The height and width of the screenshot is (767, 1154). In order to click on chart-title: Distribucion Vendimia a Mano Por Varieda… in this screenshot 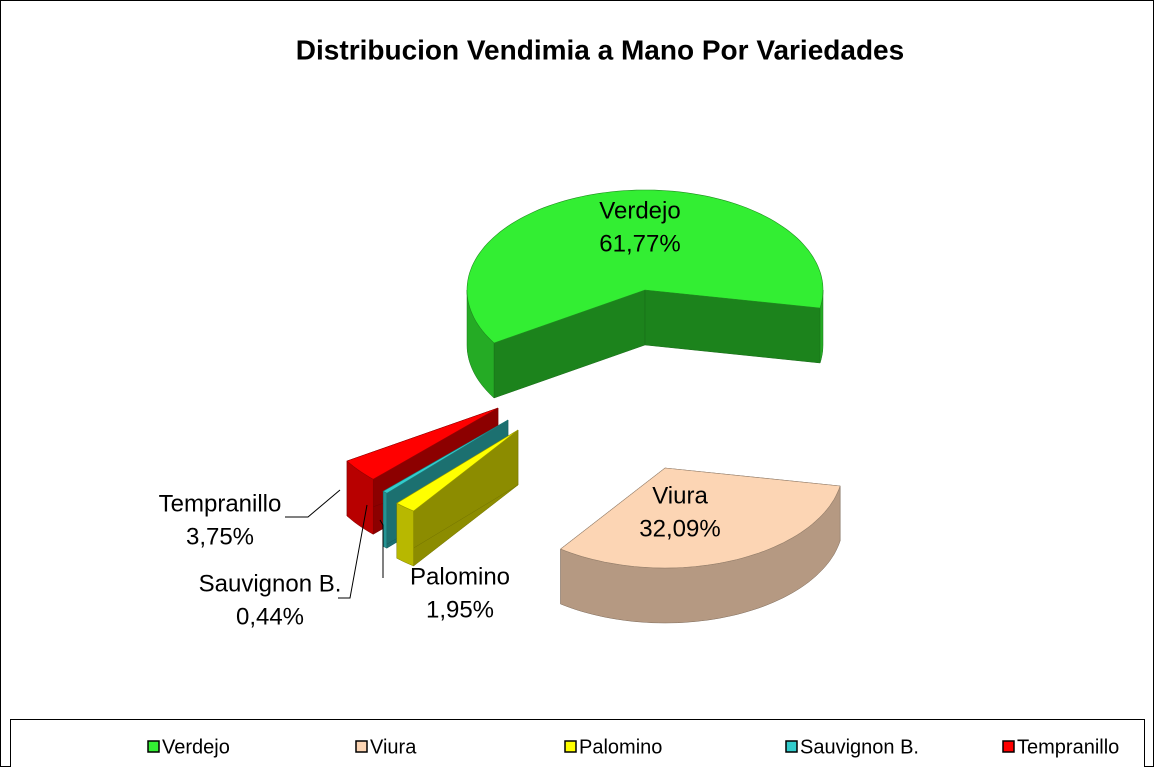, I will do `click(600, 49)`.